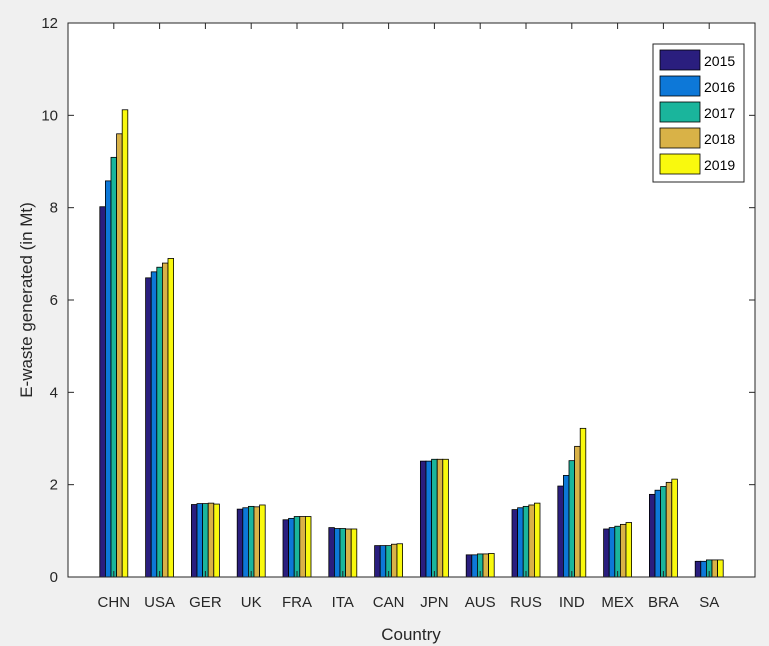  What do you see at coordinates (526, 541) in the screenshot?
I see `bar-rus-2017` at bounding box center [526, 541].